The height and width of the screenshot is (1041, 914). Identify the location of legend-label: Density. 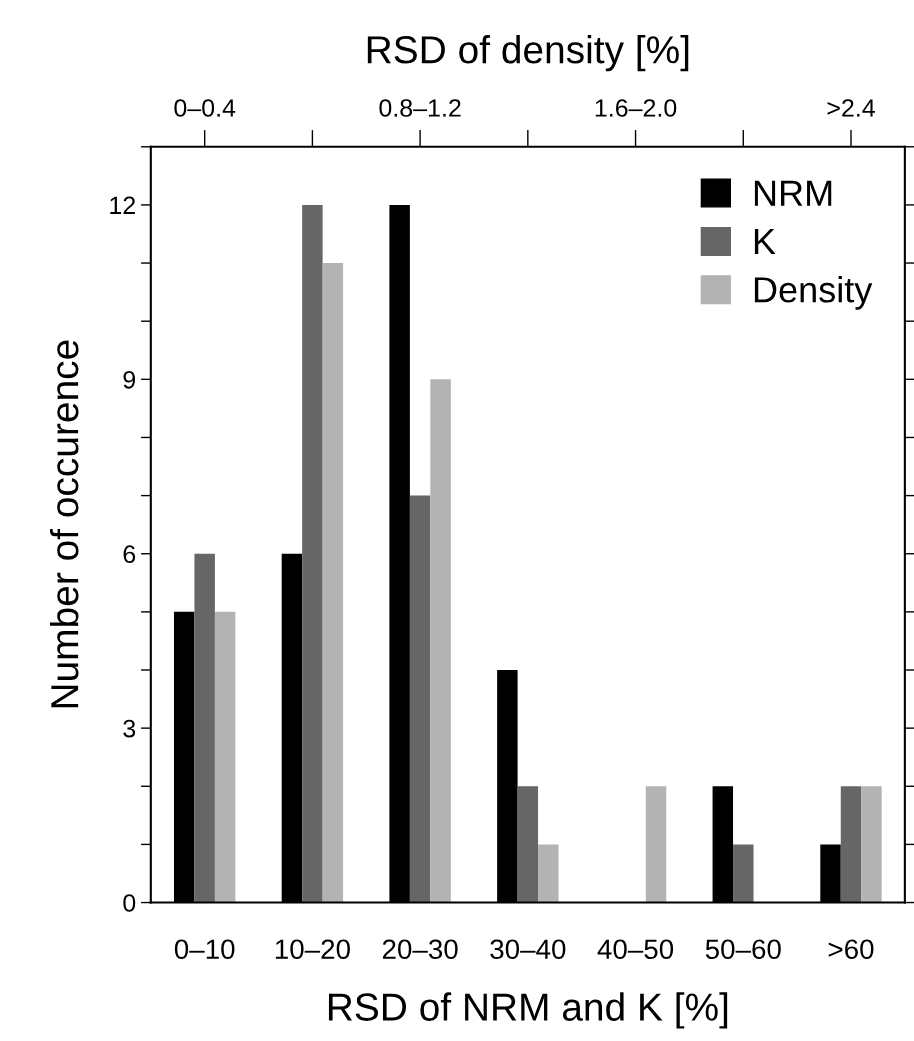
(813, 293).